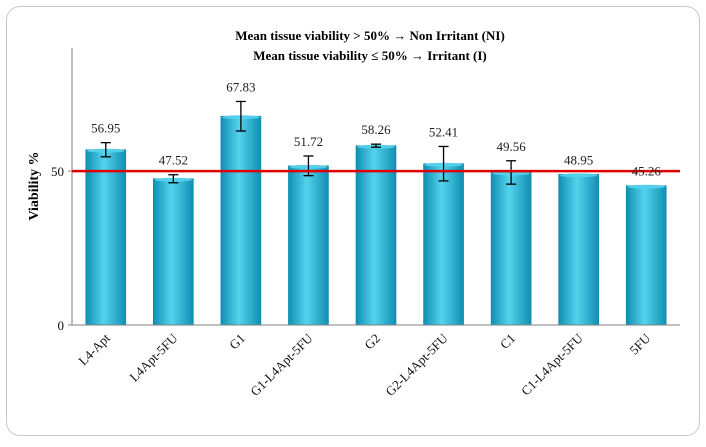 The width and height of the screenshot is (706, 447). What do you see at coordinates (308, 245) in the screenshot?
I see `bar-G1-L4Apt-5FU` at bounding box center [308, 245].